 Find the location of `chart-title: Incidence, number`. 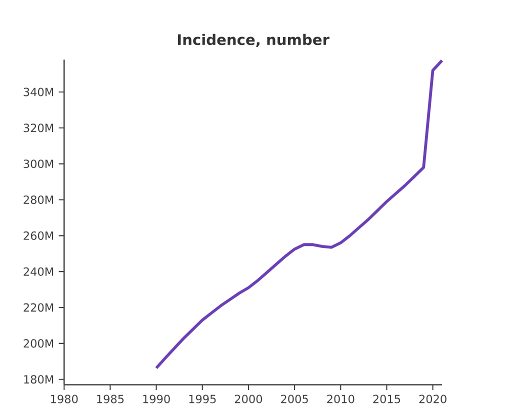

chart-title: Incidence, number is located at coordinates (254, 40).